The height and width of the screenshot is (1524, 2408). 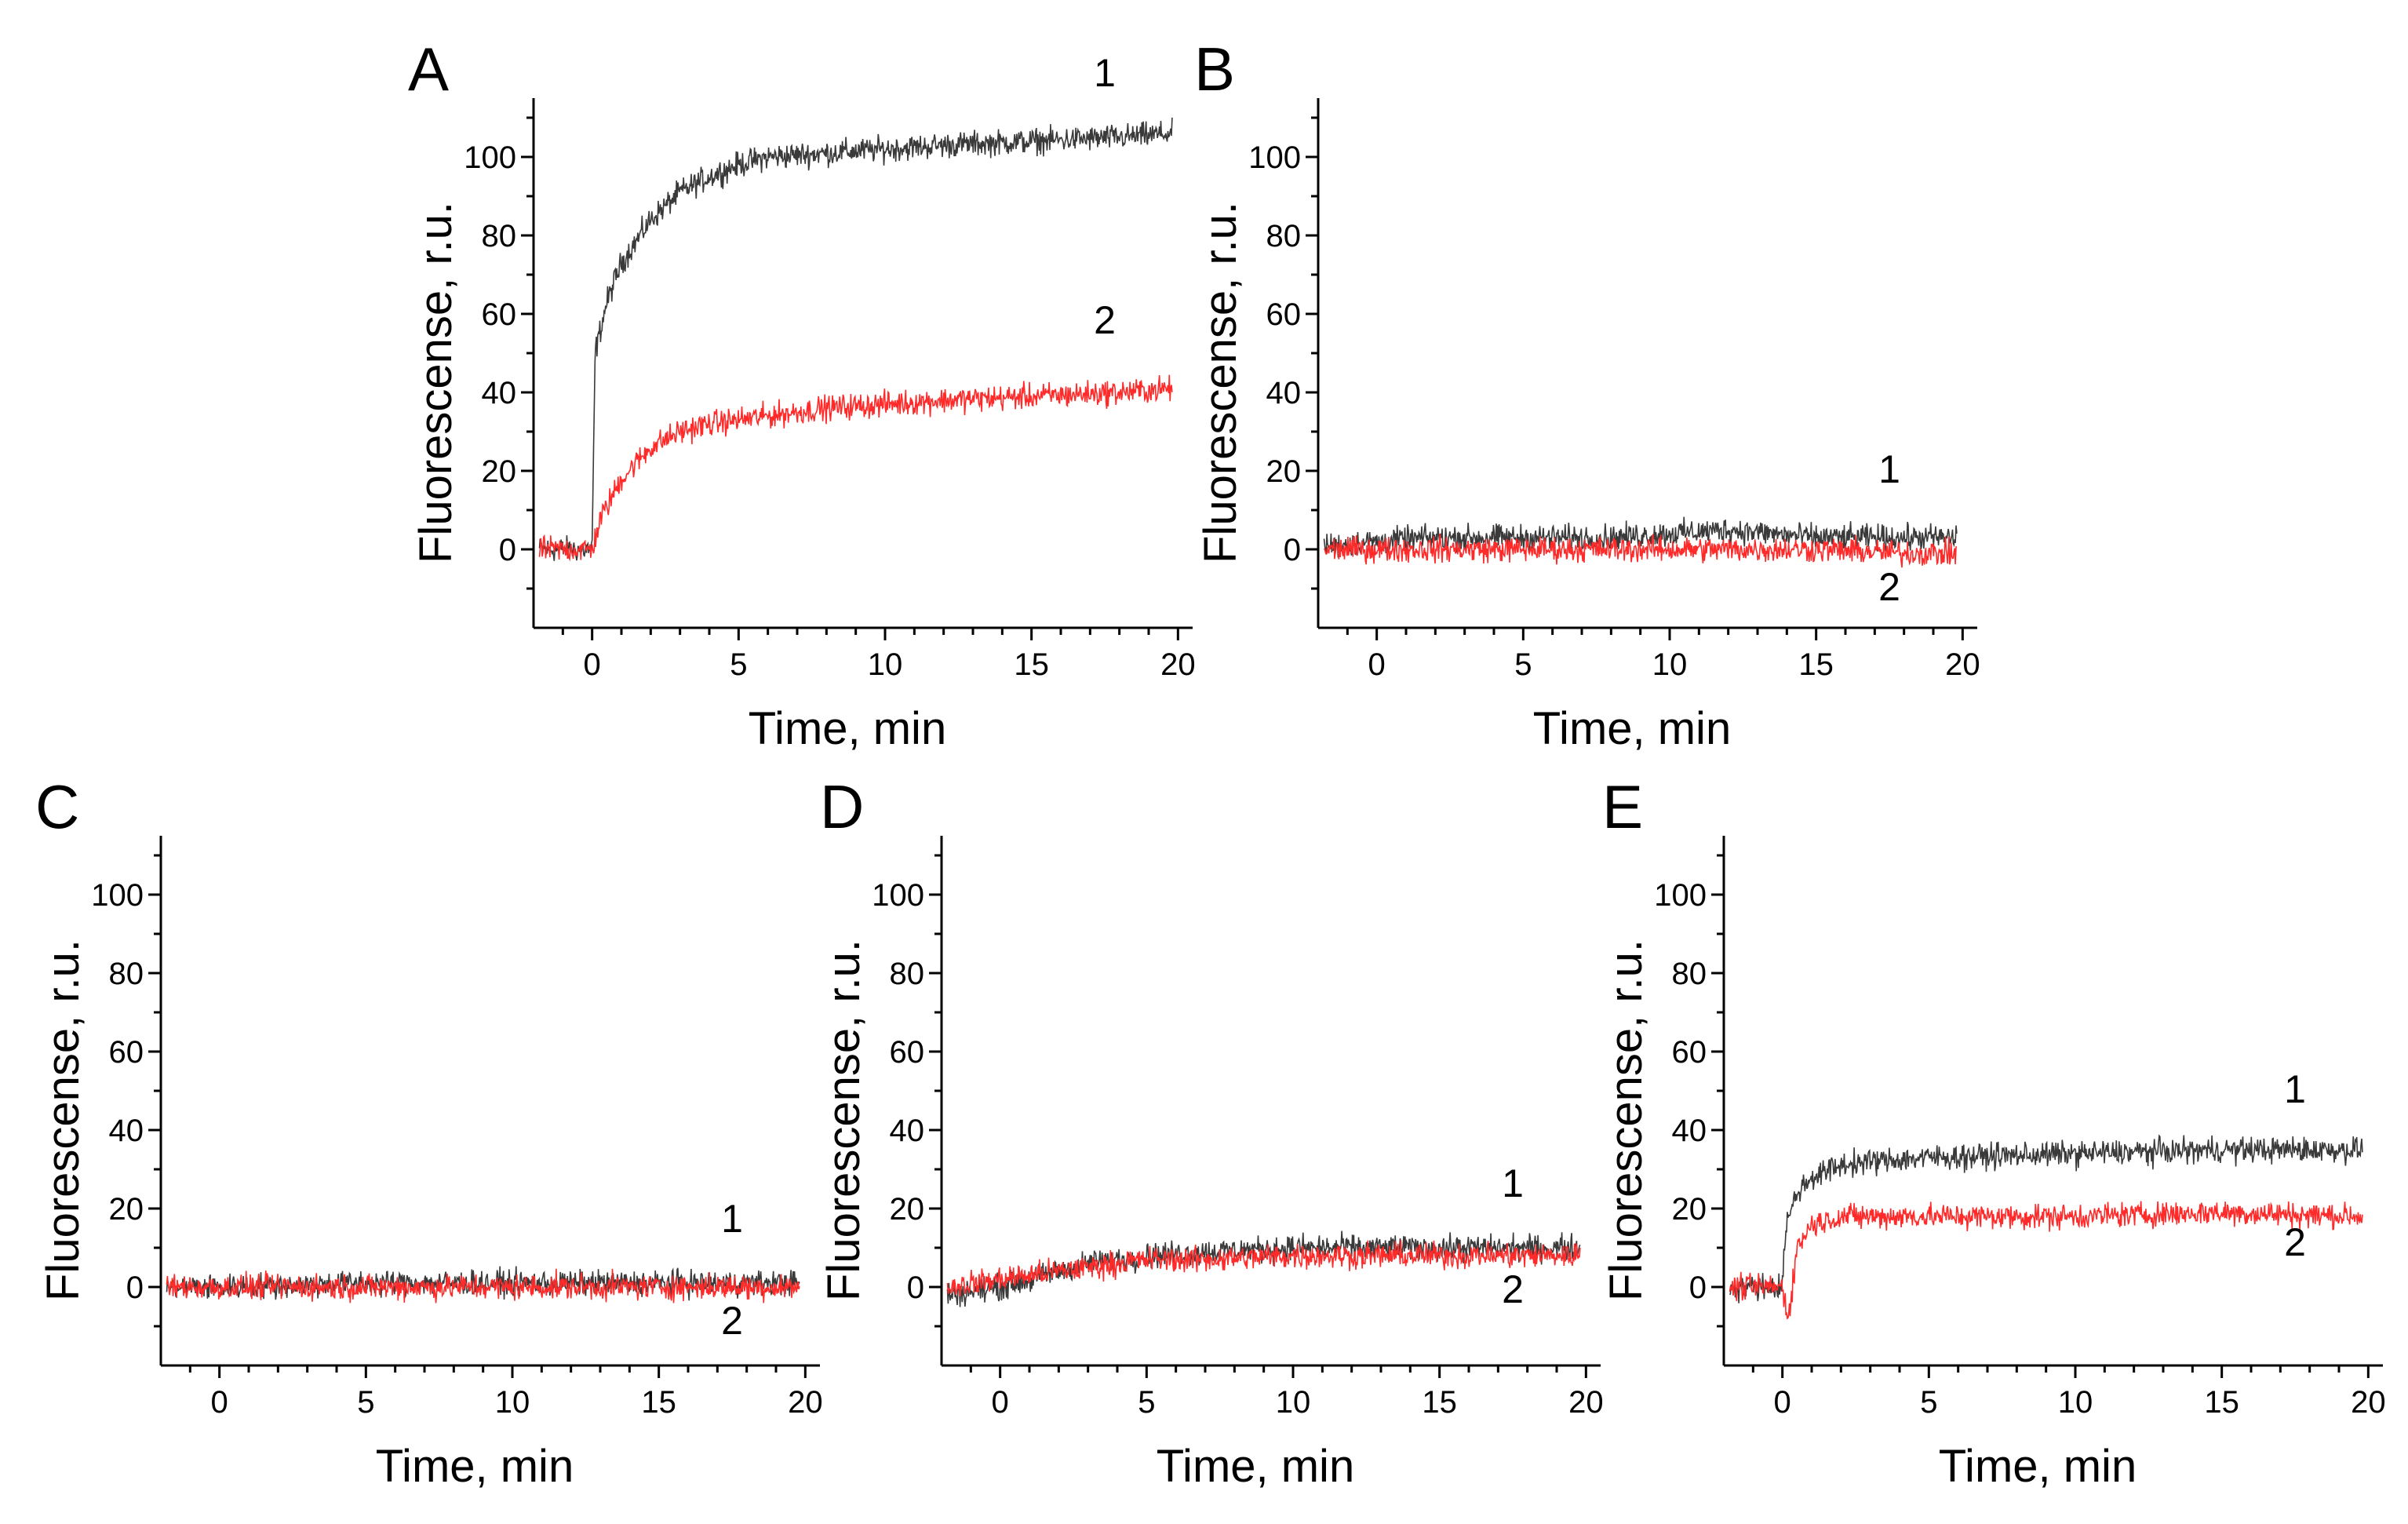 I want to click on panel-letter: D, so click(x=842, y=807).